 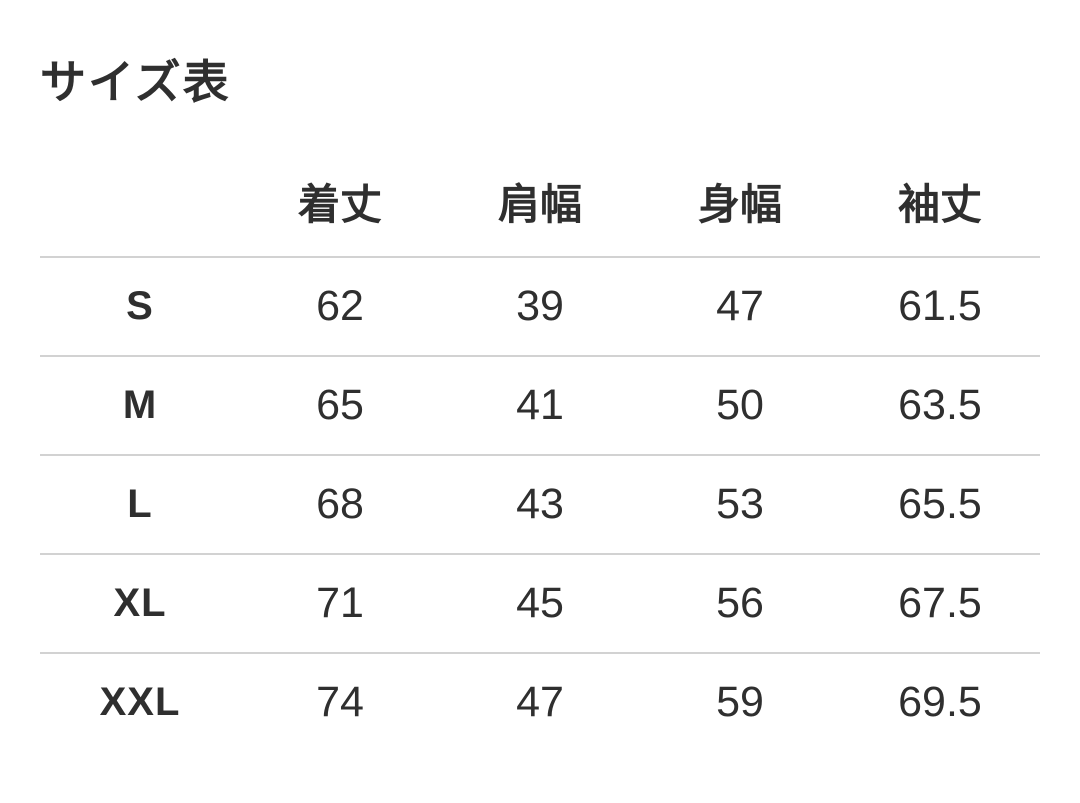 What do you see at coordinates (340, 307) in the screenshot?
I see `measurement-cell: 62` at bounding box center [340, 307].